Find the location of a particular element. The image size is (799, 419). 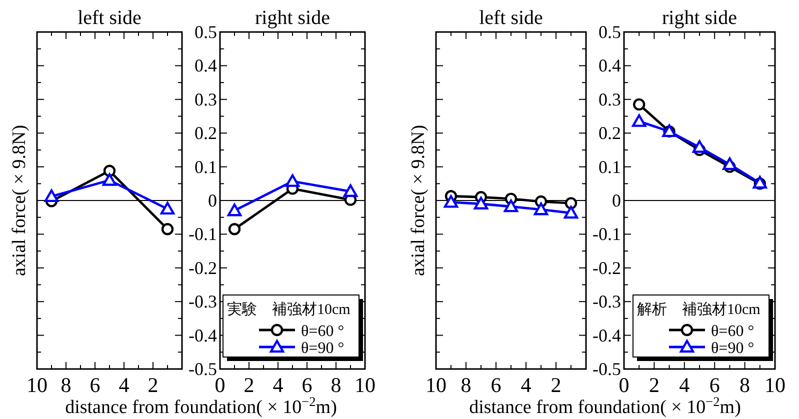

legend-title: 実験 補強材10cm is located at coordinates (289, 309).